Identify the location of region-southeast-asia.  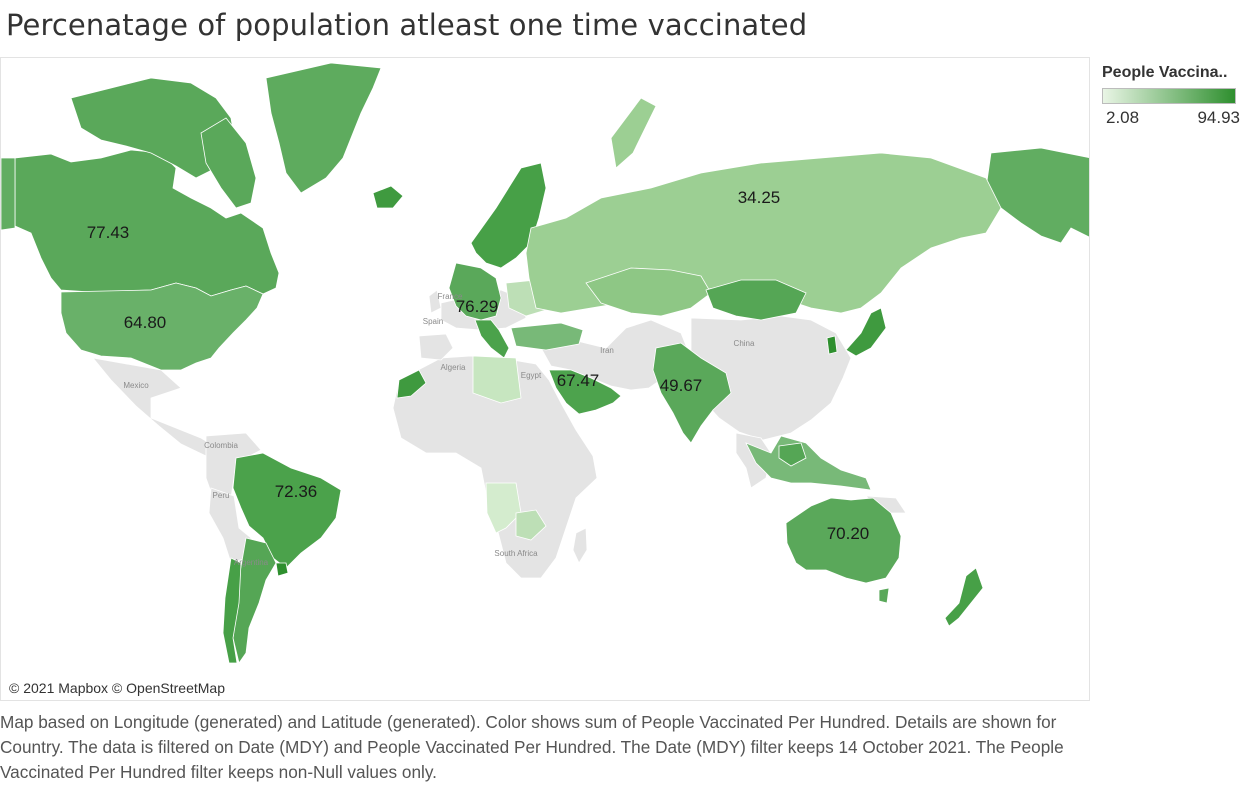
(808, 463).